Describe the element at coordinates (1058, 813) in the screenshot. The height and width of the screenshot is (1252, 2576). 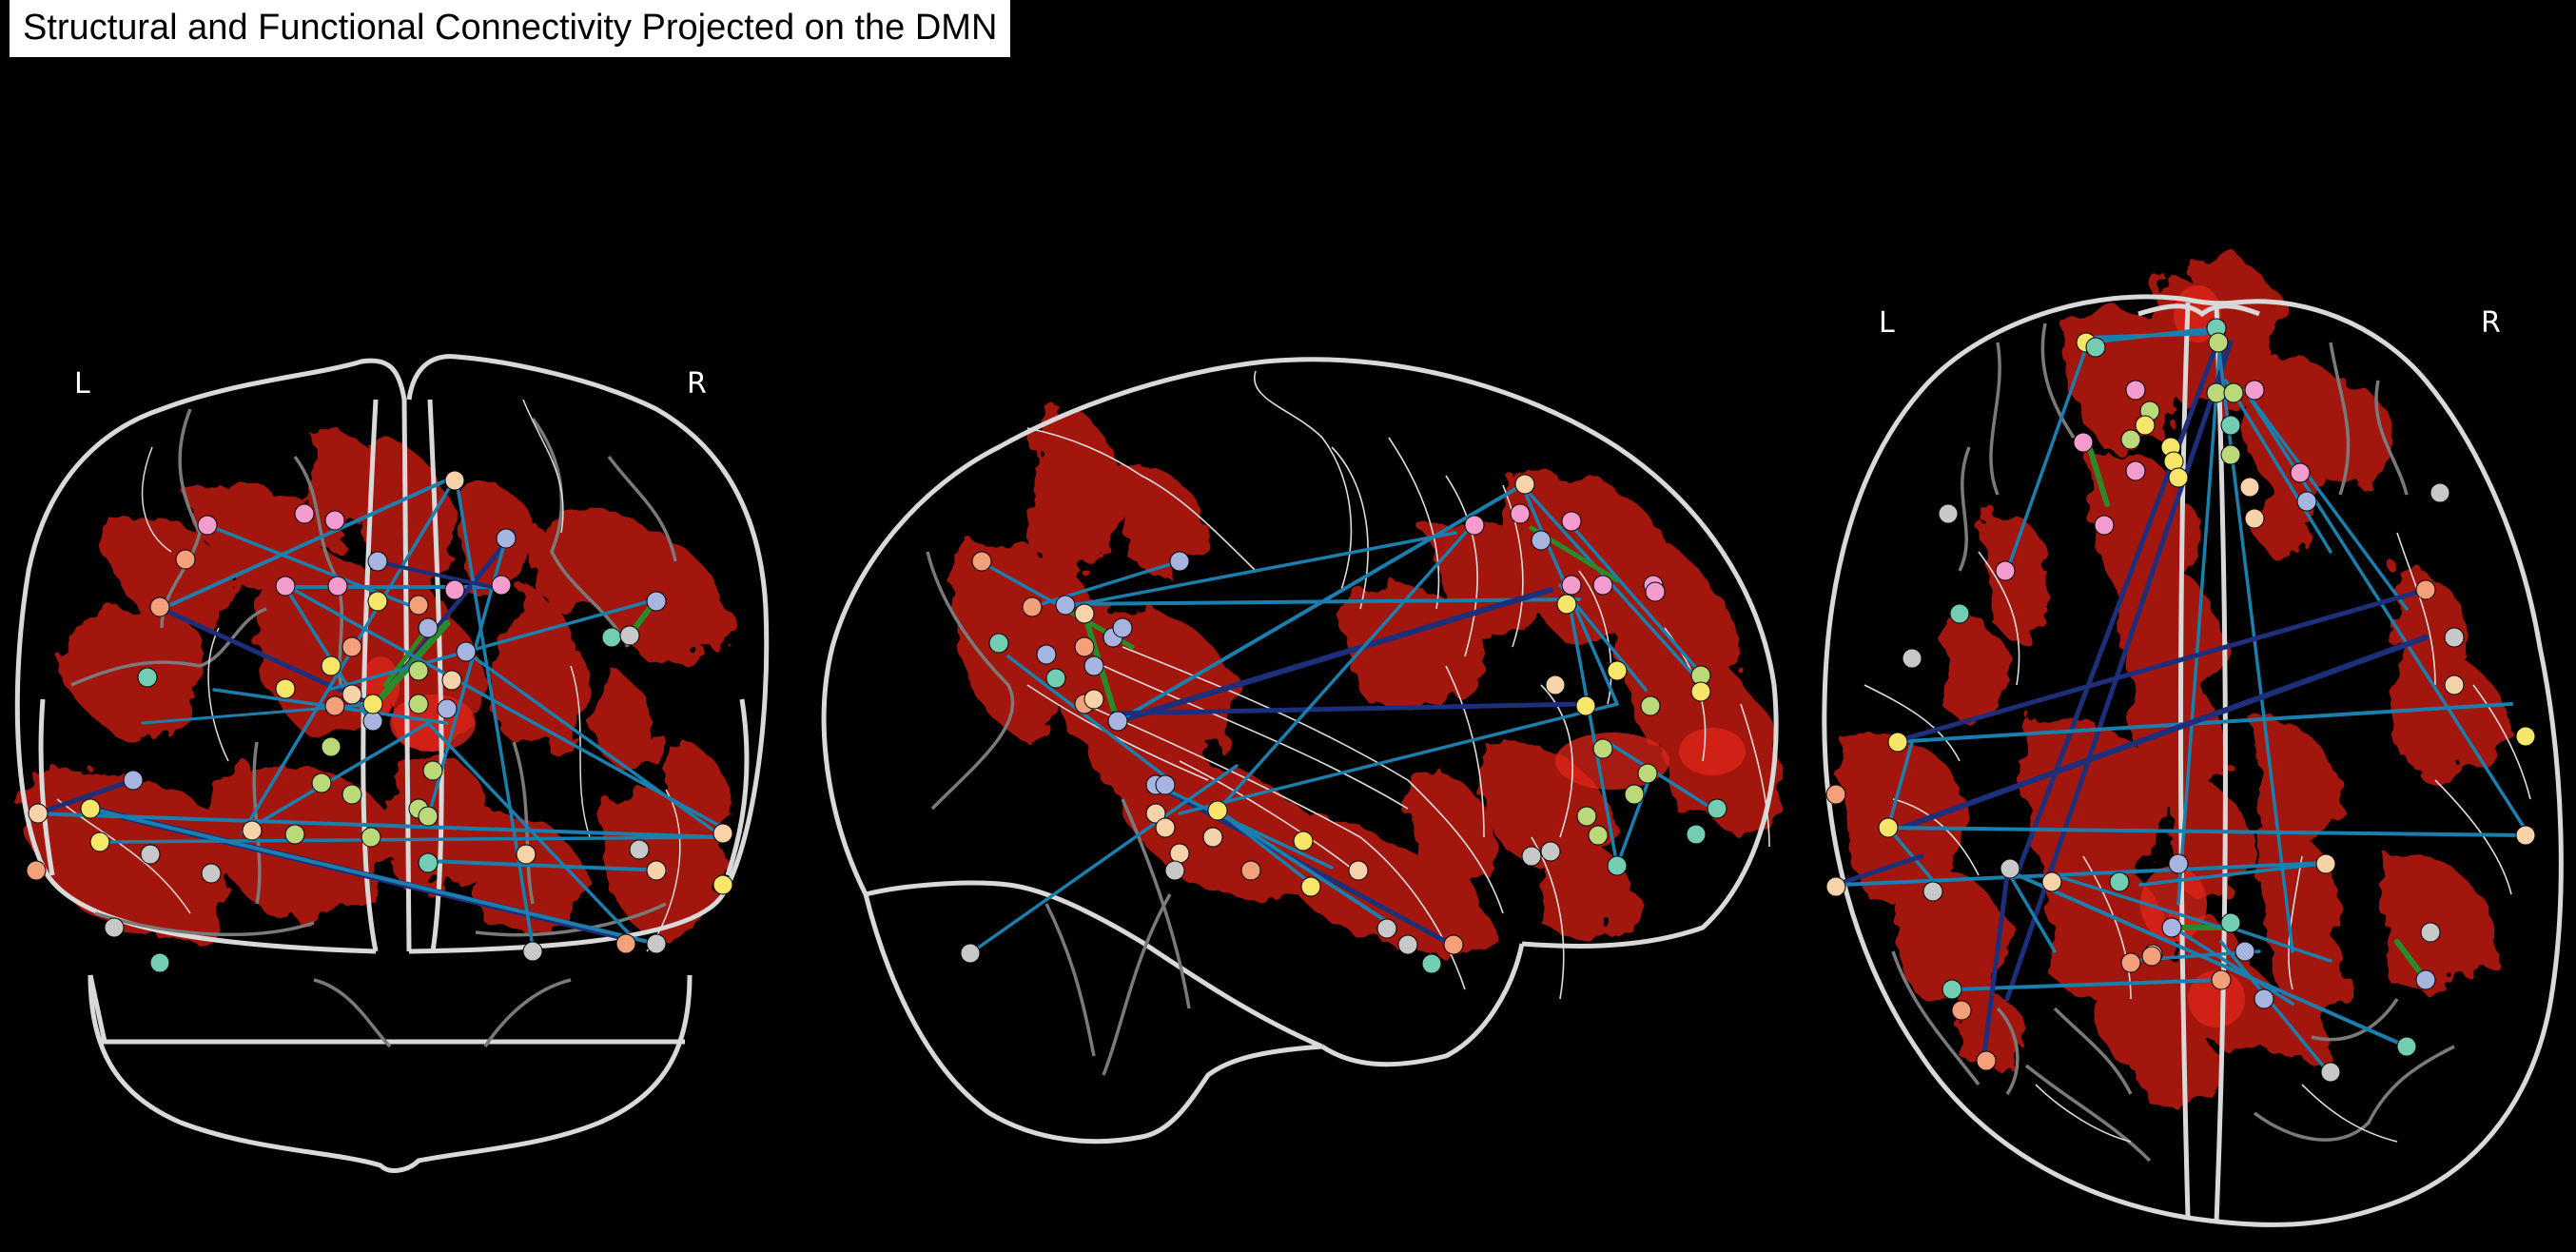
I see `sagittal-sulci` at that location.